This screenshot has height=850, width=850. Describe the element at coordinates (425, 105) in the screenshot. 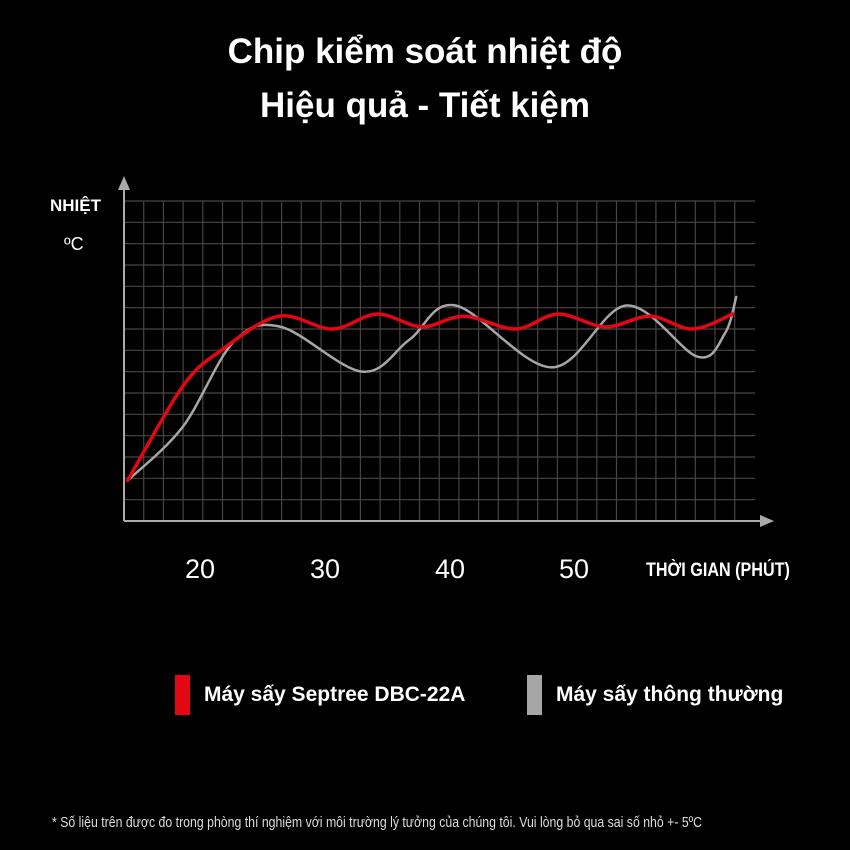

I see `title-line-2: Hiệu quả - Tiết kiệm` at that location.